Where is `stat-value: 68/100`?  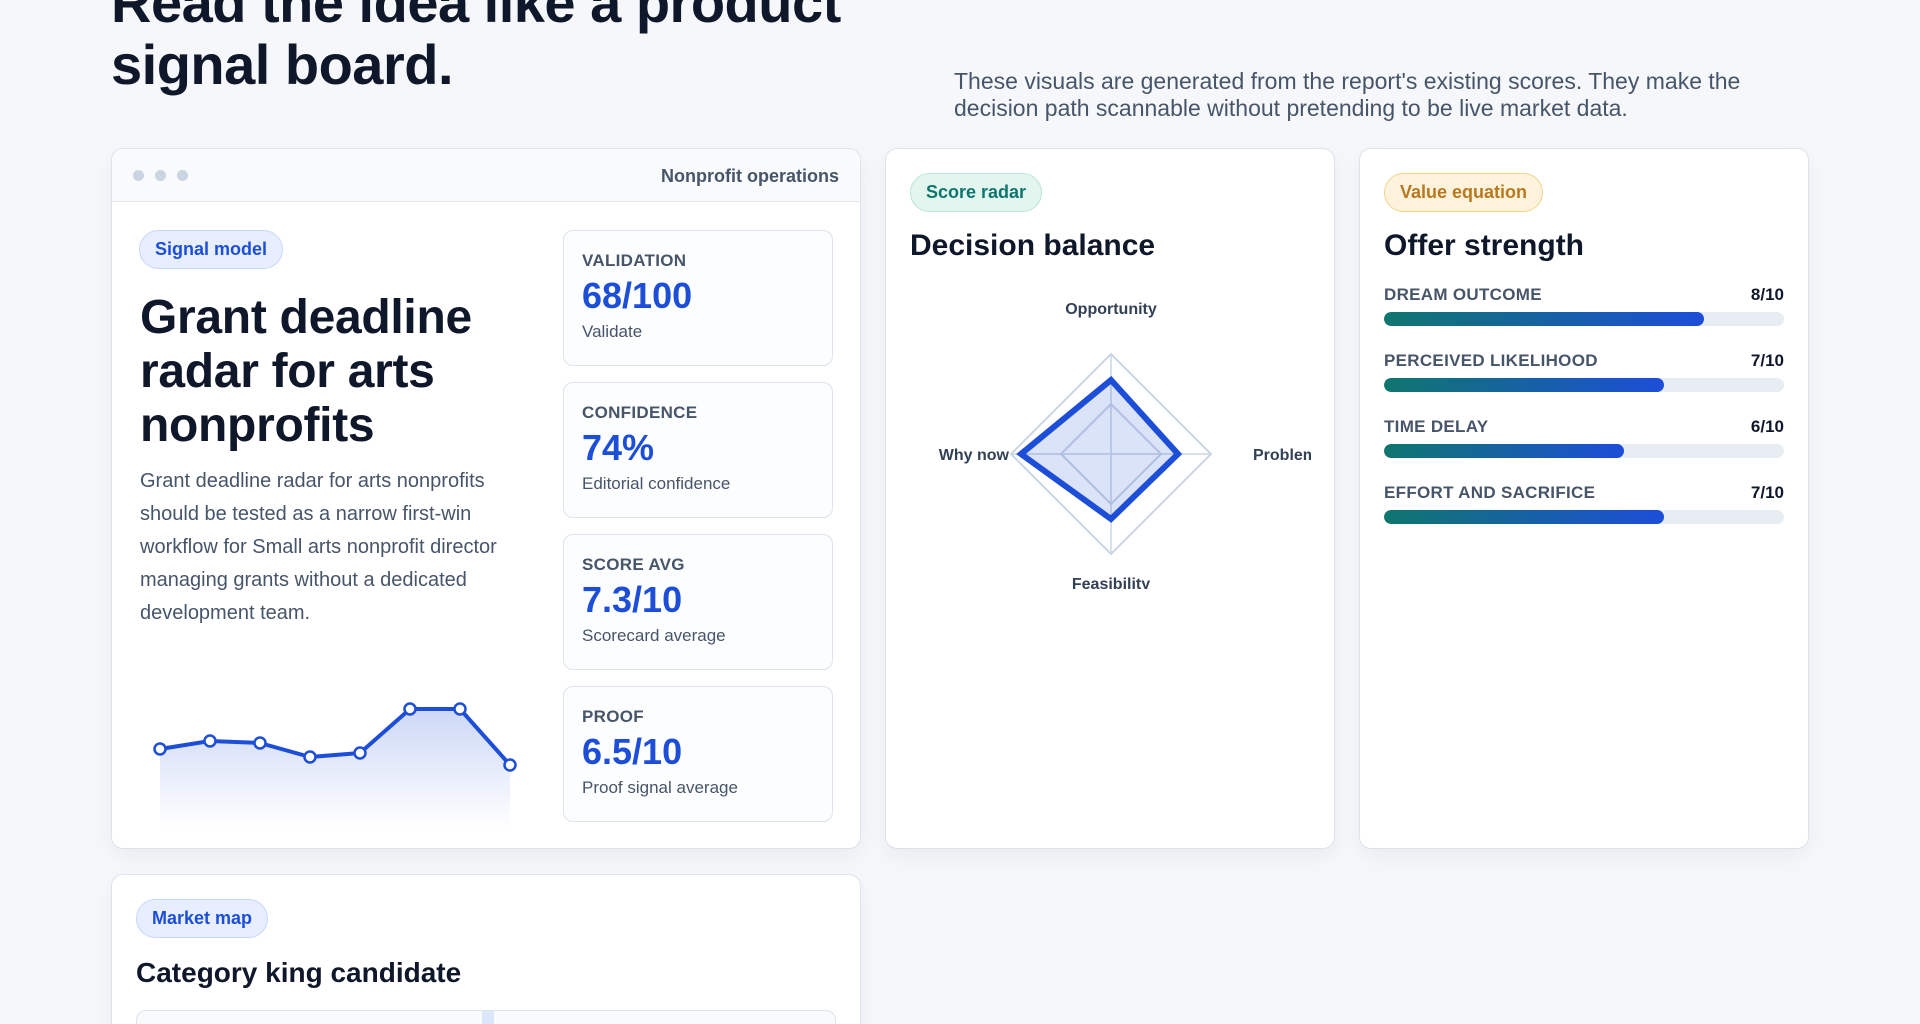
stat-value: 68/100 is located at coordinates (637, 295).